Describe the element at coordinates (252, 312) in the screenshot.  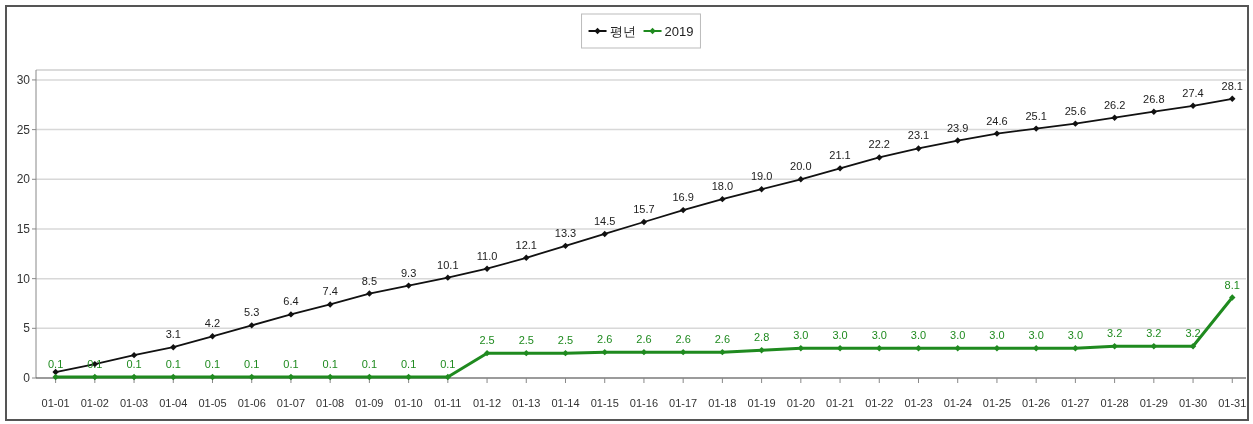
I see `data-label: 5.3` at that location.